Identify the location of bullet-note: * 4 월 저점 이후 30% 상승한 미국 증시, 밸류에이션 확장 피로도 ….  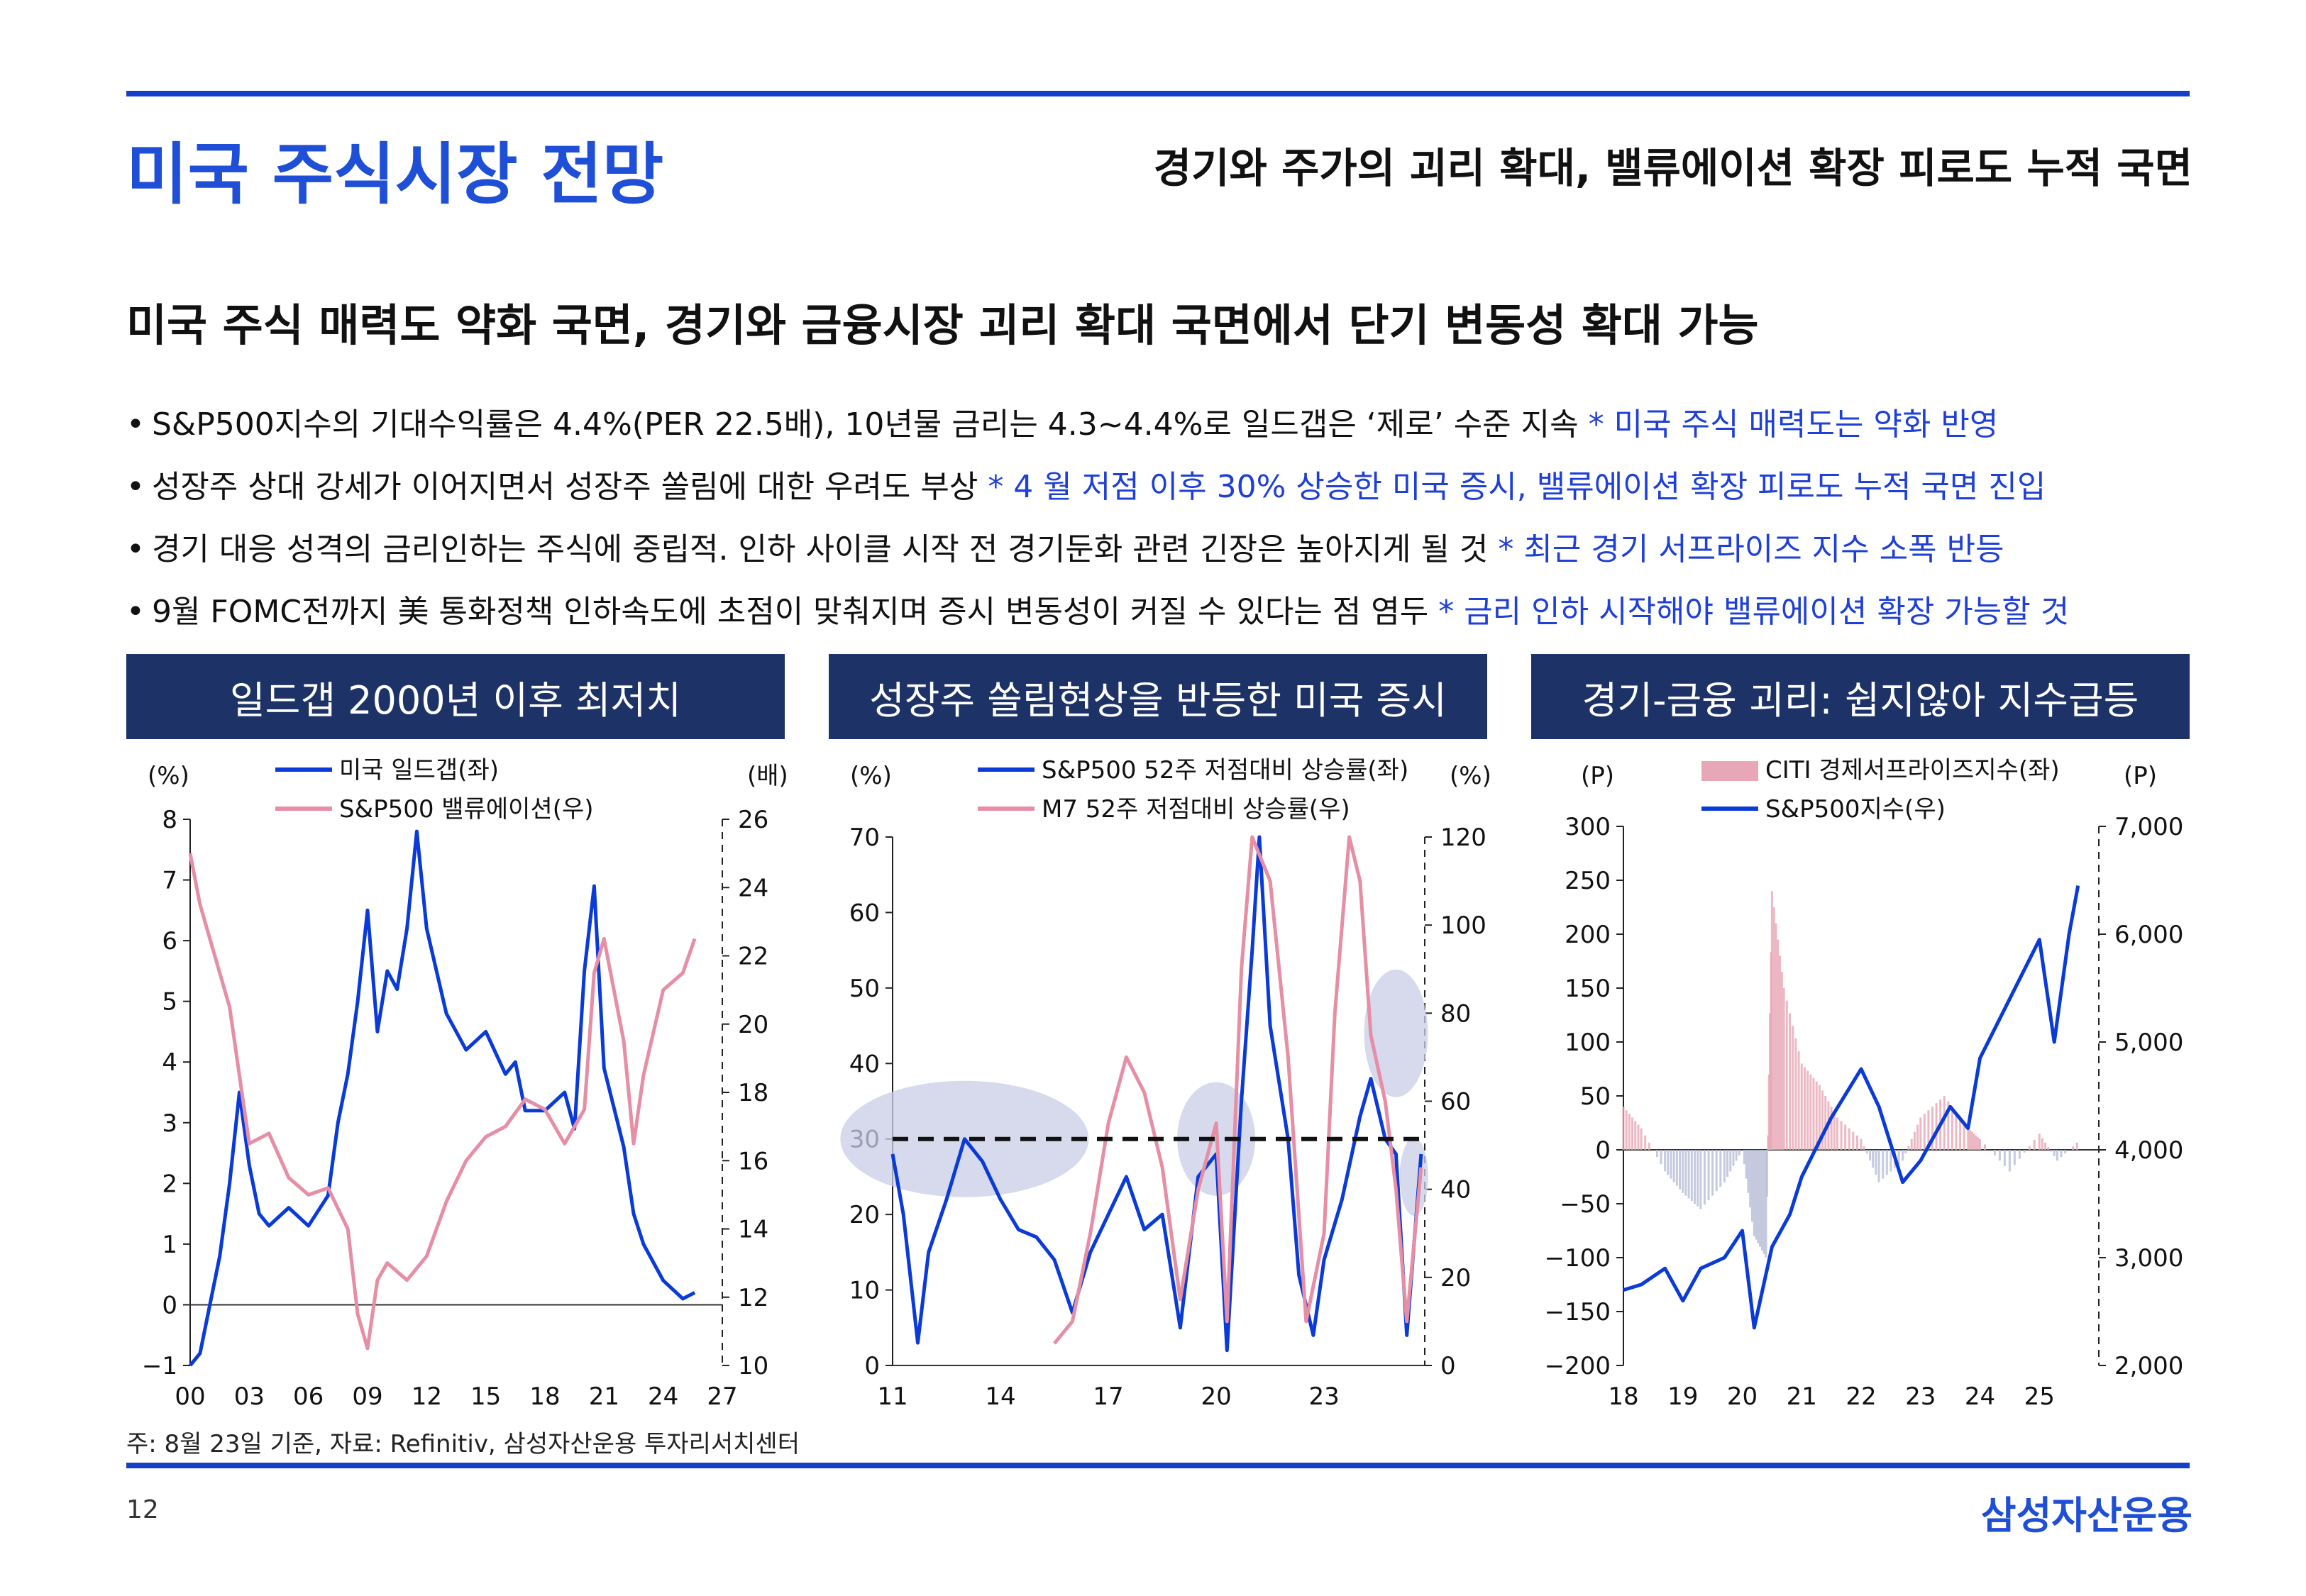
(1512, 487).